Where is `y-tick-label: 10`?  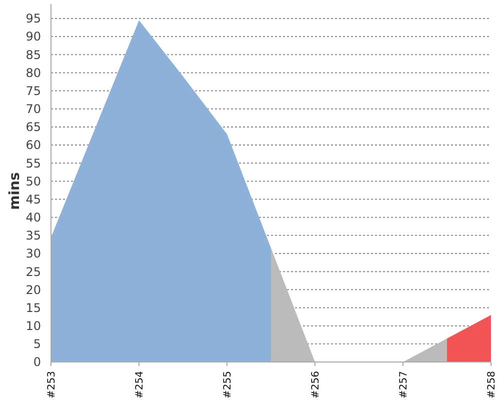
y-tick-label: 10 is located at coordinates (33, 326).